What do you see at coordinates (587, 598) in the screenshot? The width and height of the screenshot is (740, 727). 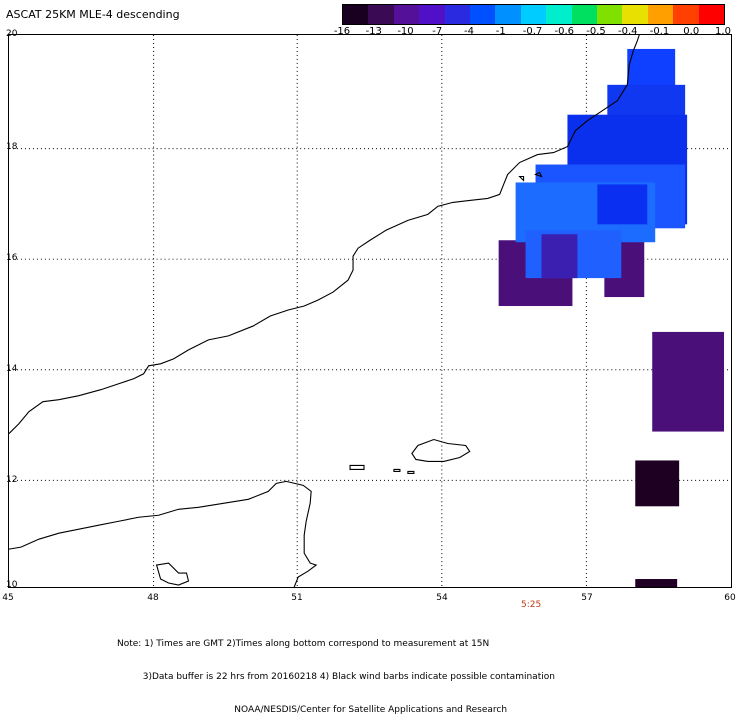 I see `lon-label-57: 57` at bounding box center [587, 598].